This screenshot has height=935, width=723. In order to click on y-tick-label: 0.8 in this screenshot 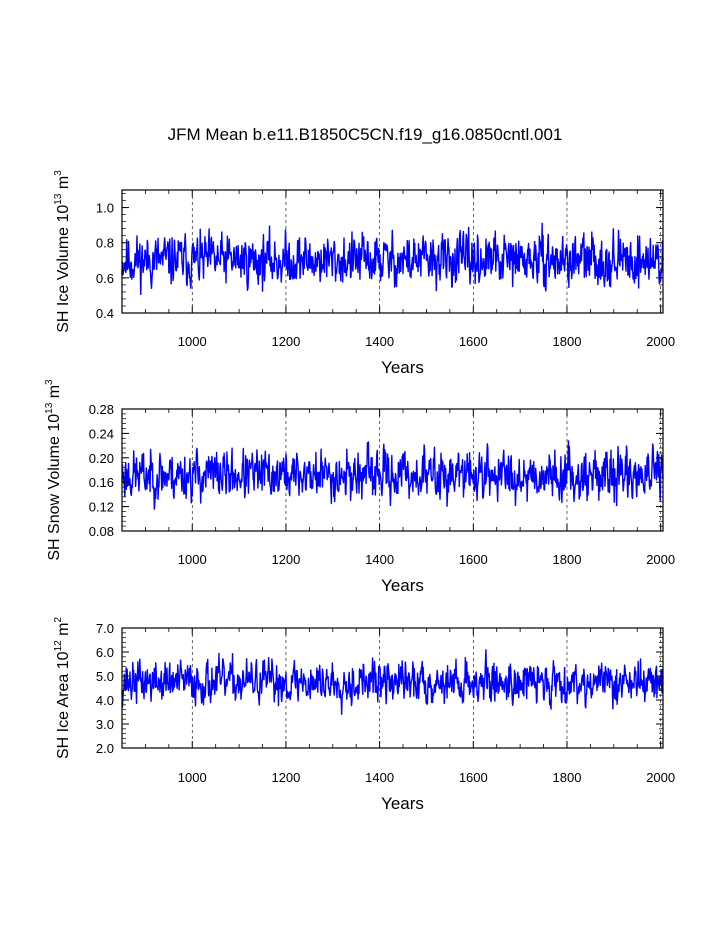, I will do `click(105, 243)`.